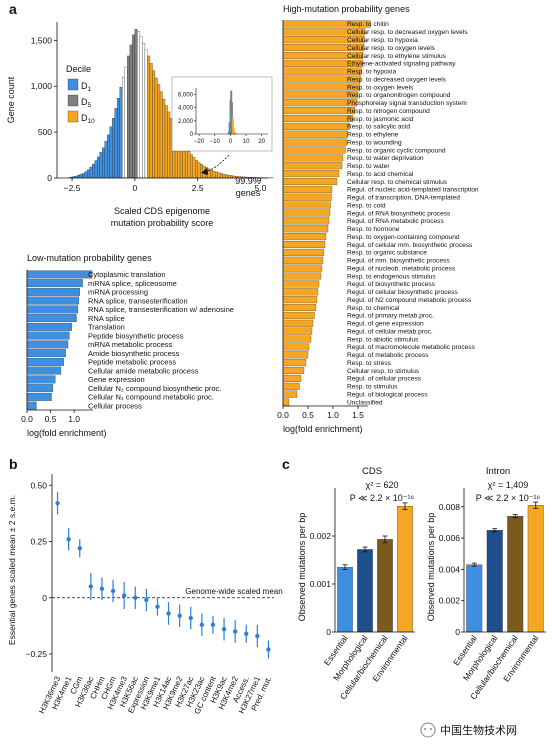 Image resolution: width=552 pixels, height=748 pixels. What do you see at coordinates (89, 258) in the screenshot?
I see `chart-title: Low-mutation probability genes` at bounding box center [89, 258].